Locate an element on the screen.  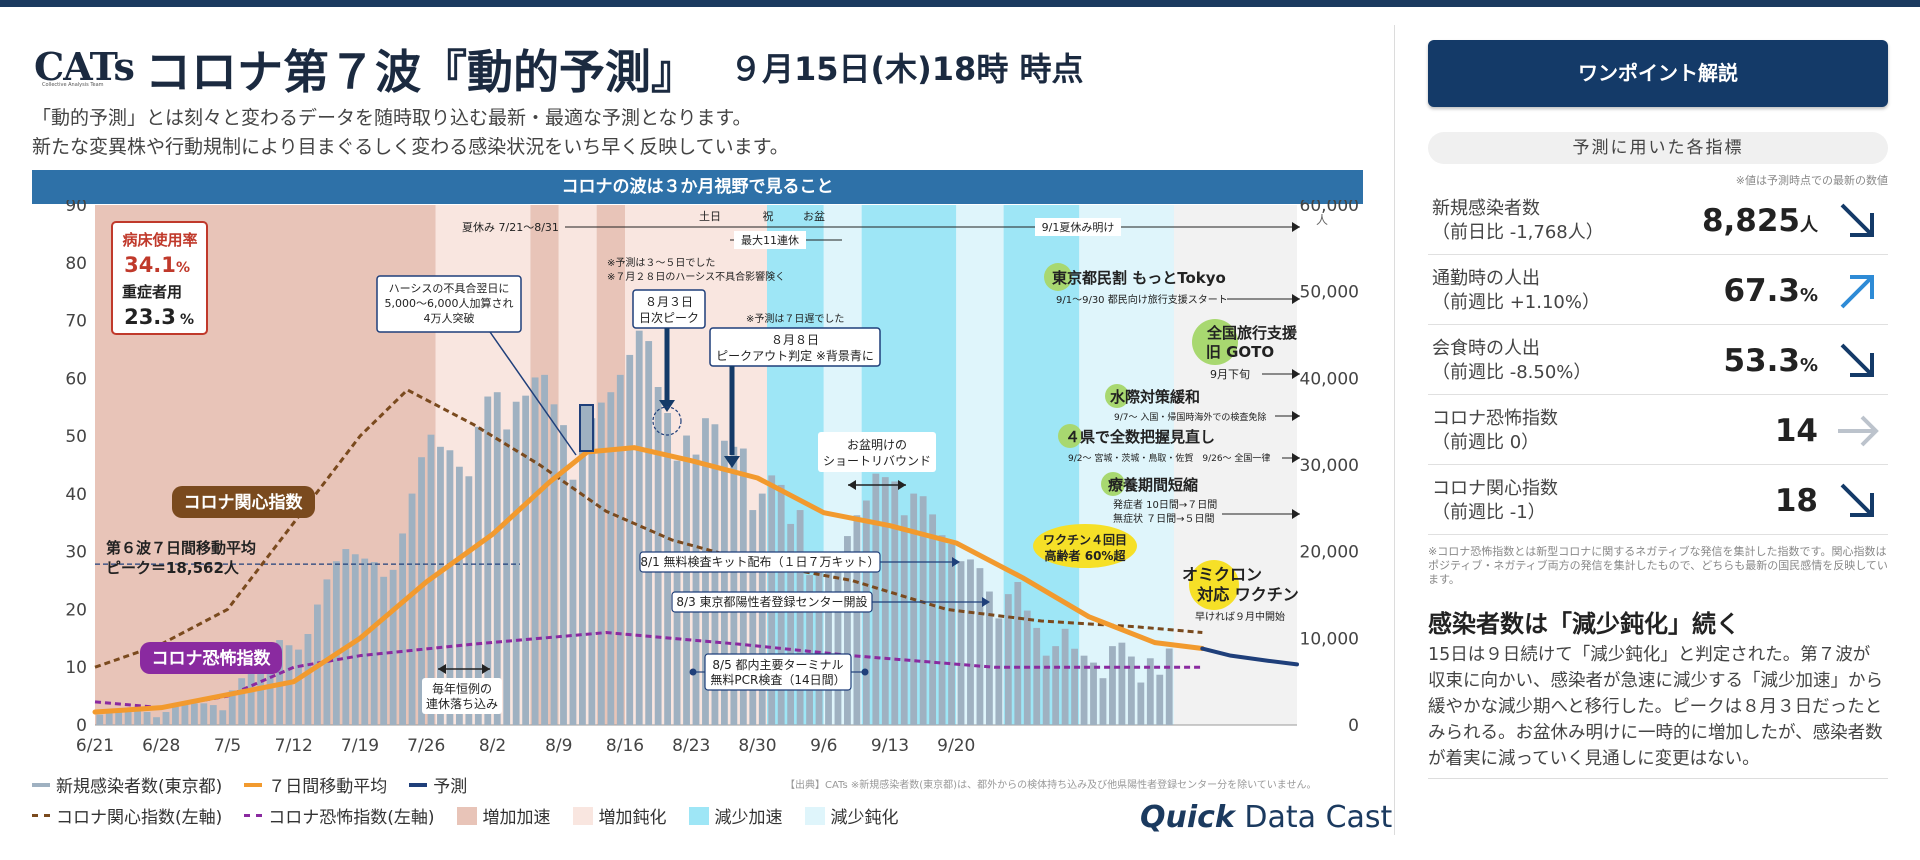
indicator-name-line2: （前週比 -1） is located at coordinates (1489, 512).